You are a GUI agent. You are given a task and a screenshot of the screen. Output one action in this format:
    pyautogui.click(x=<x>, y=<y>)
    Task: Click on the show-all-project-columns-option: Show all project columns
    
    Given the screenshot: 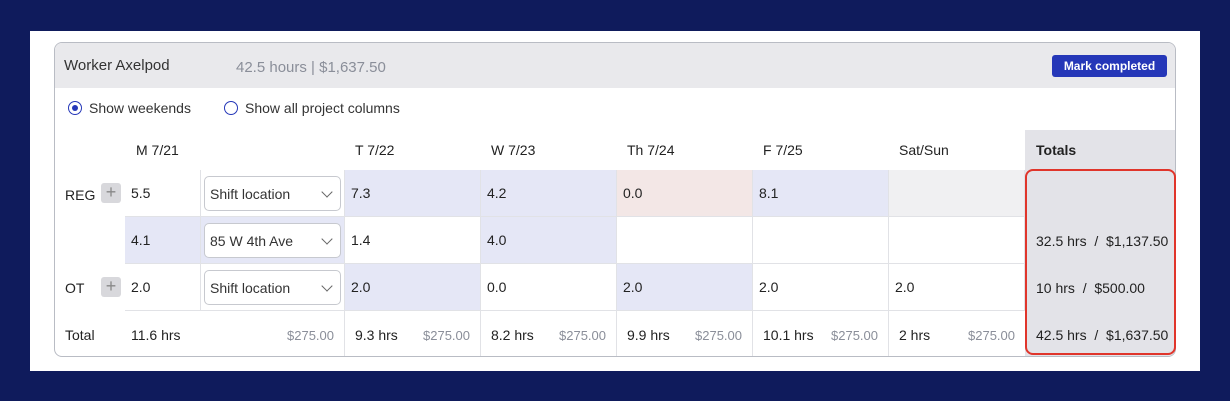 What is the action you would take?
    pyautogui.click(x=312, y=108)
    